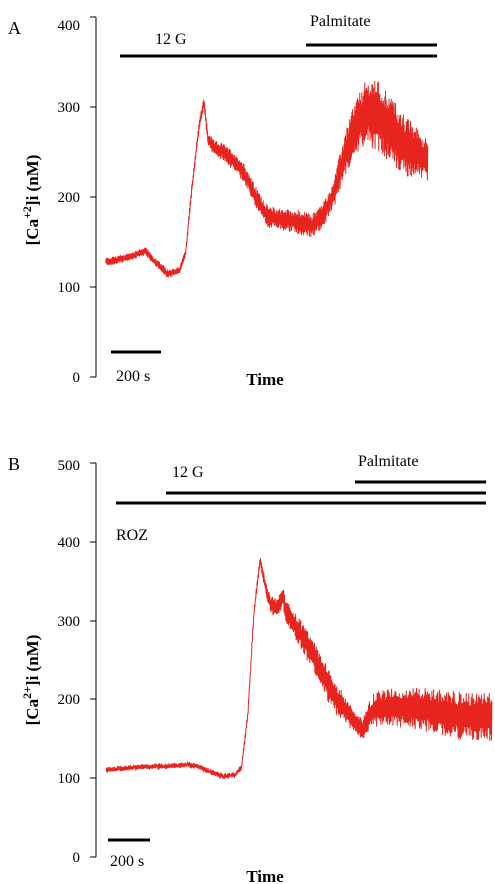 The height and width of the screenshot is (884, 495). Describe the element at coordinates (69, 662) in the screenshot. I see `panel-b-tick-labels: 0 100 200 300 400 500` at that location.